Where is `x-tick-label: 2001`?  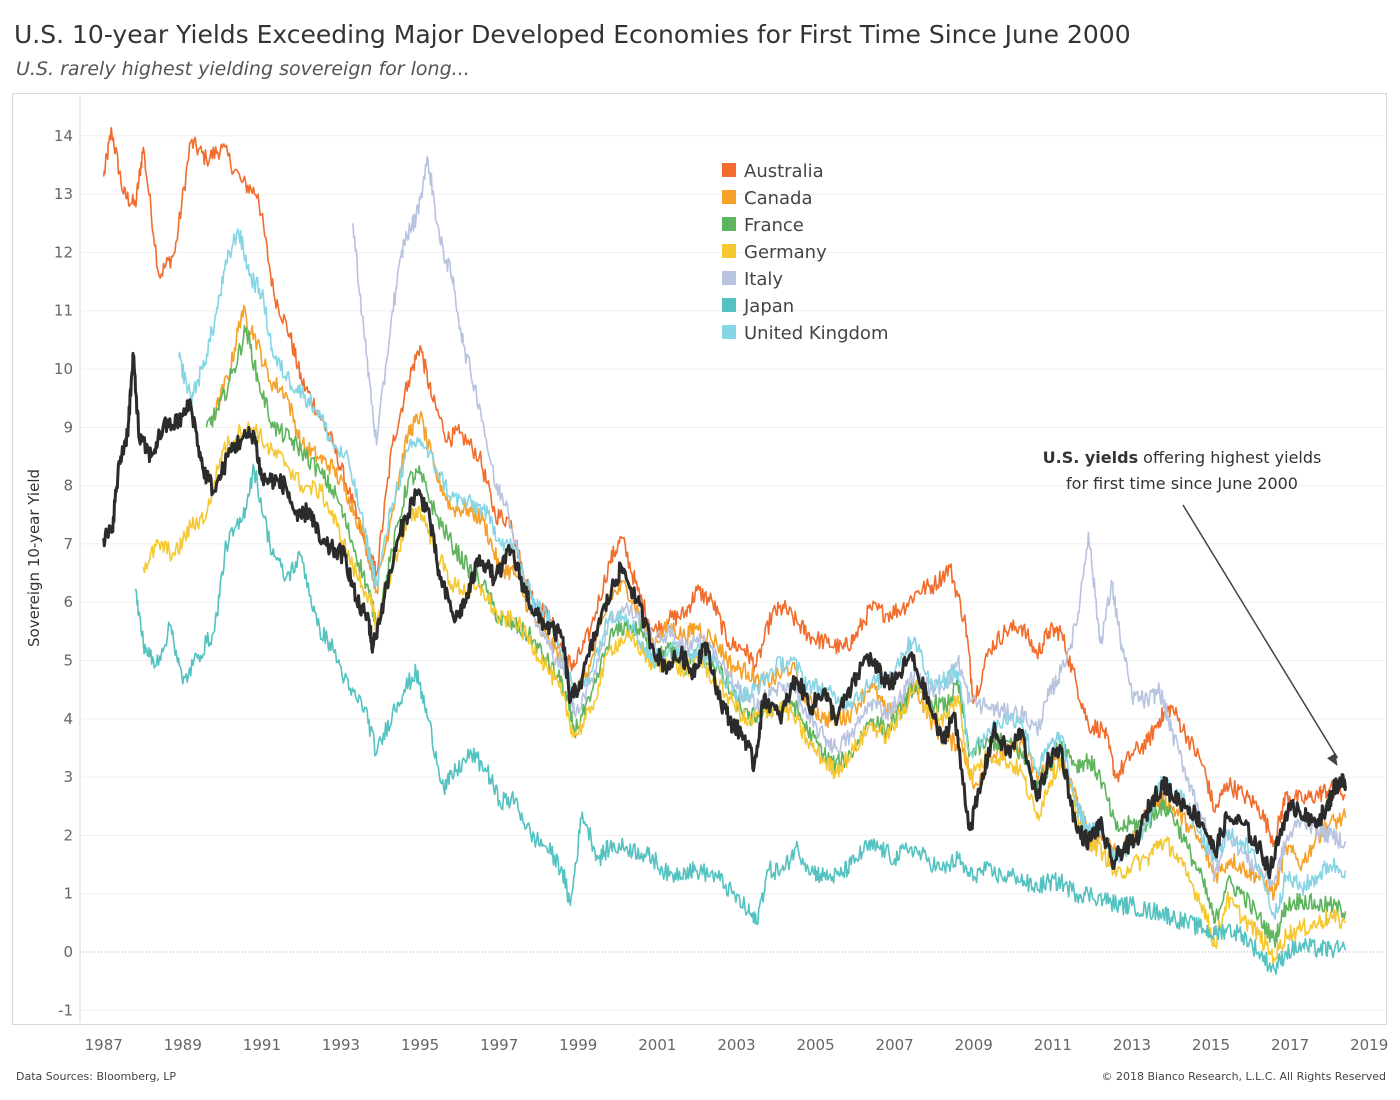 x-tick-label: 2001 is located at coordinates (657, 1045).